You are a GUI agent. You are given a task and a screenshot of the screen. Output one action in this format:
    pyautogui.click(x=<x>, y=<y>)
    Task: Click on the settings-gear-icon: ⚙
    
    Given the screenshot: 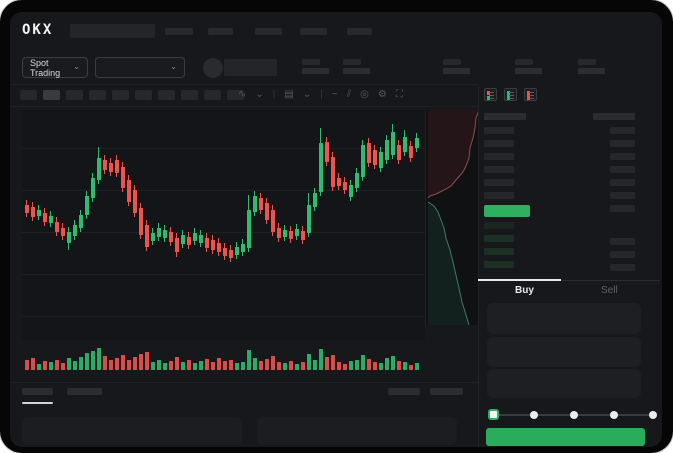 What is the action you would take?
    pyautogui.click(x=382, y=94)
    